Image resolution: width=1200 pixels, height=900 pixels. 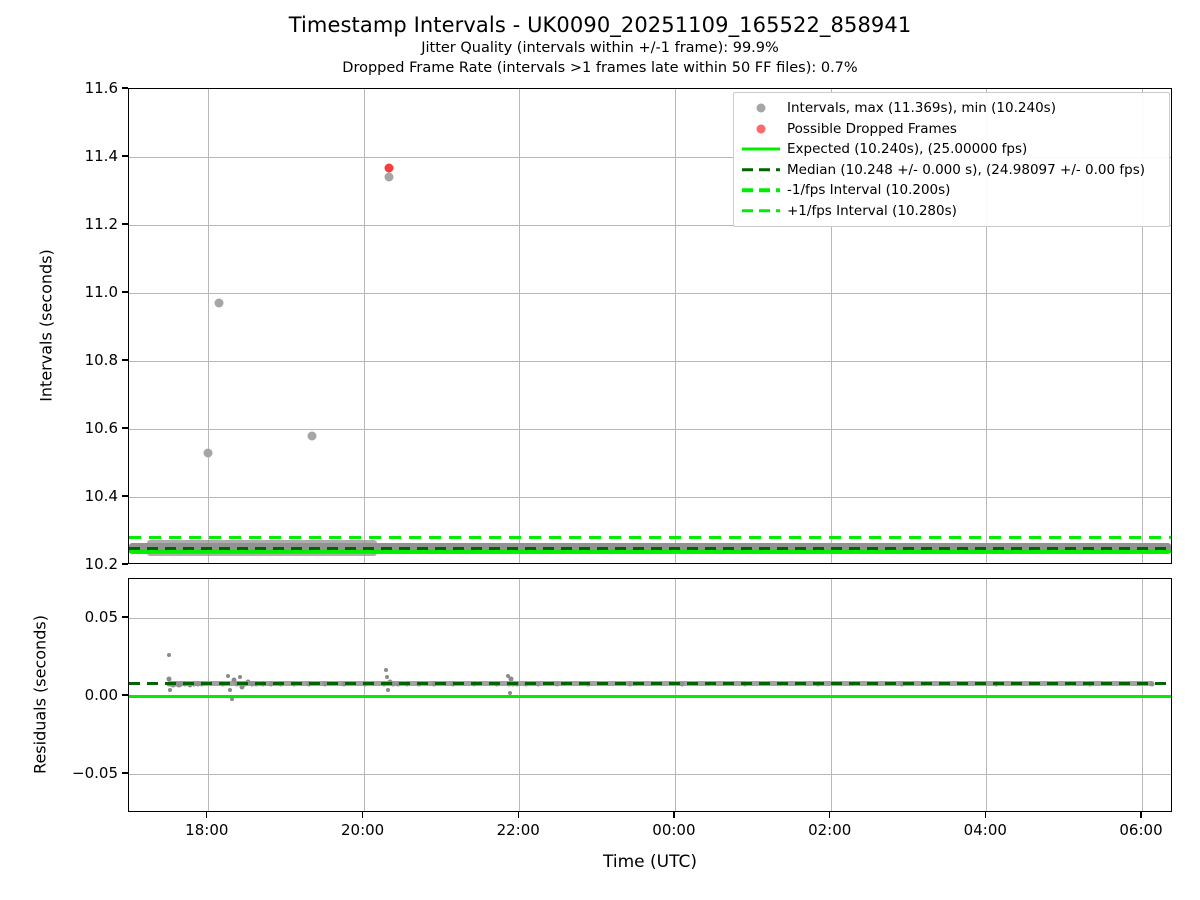 I want to click on x-tick-label: 06:00, so click(x=1141, y=830).